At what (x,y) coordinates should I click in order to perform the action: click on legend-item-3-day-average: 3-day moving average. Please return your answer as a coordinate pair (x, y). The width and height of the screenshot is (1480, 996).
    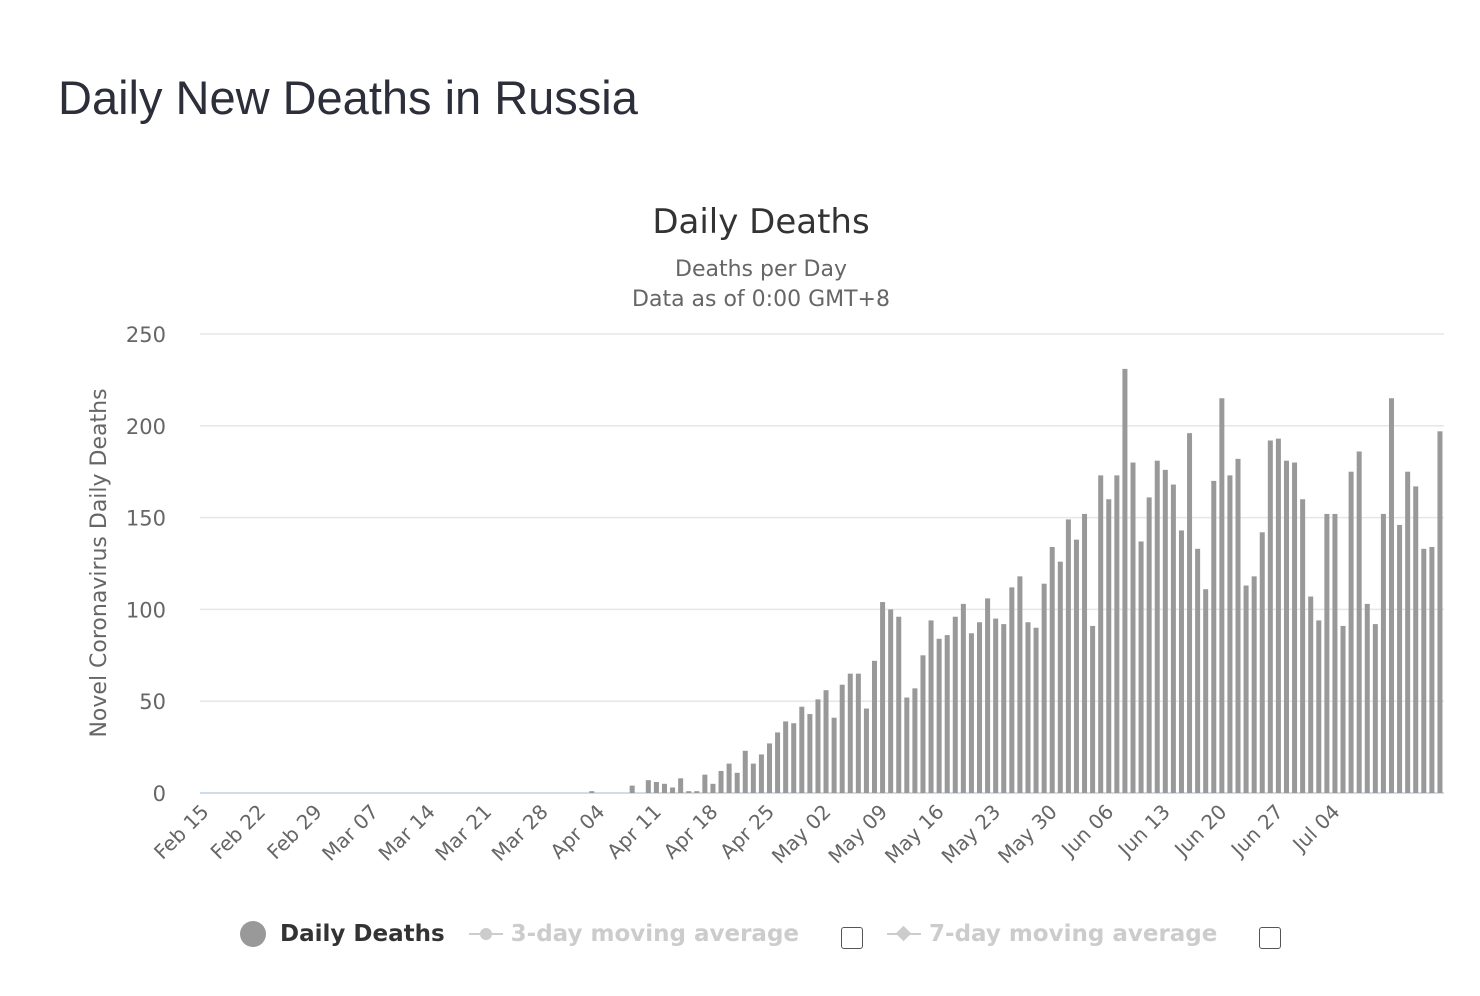
    Looking at the image, I should click on (633, 934).